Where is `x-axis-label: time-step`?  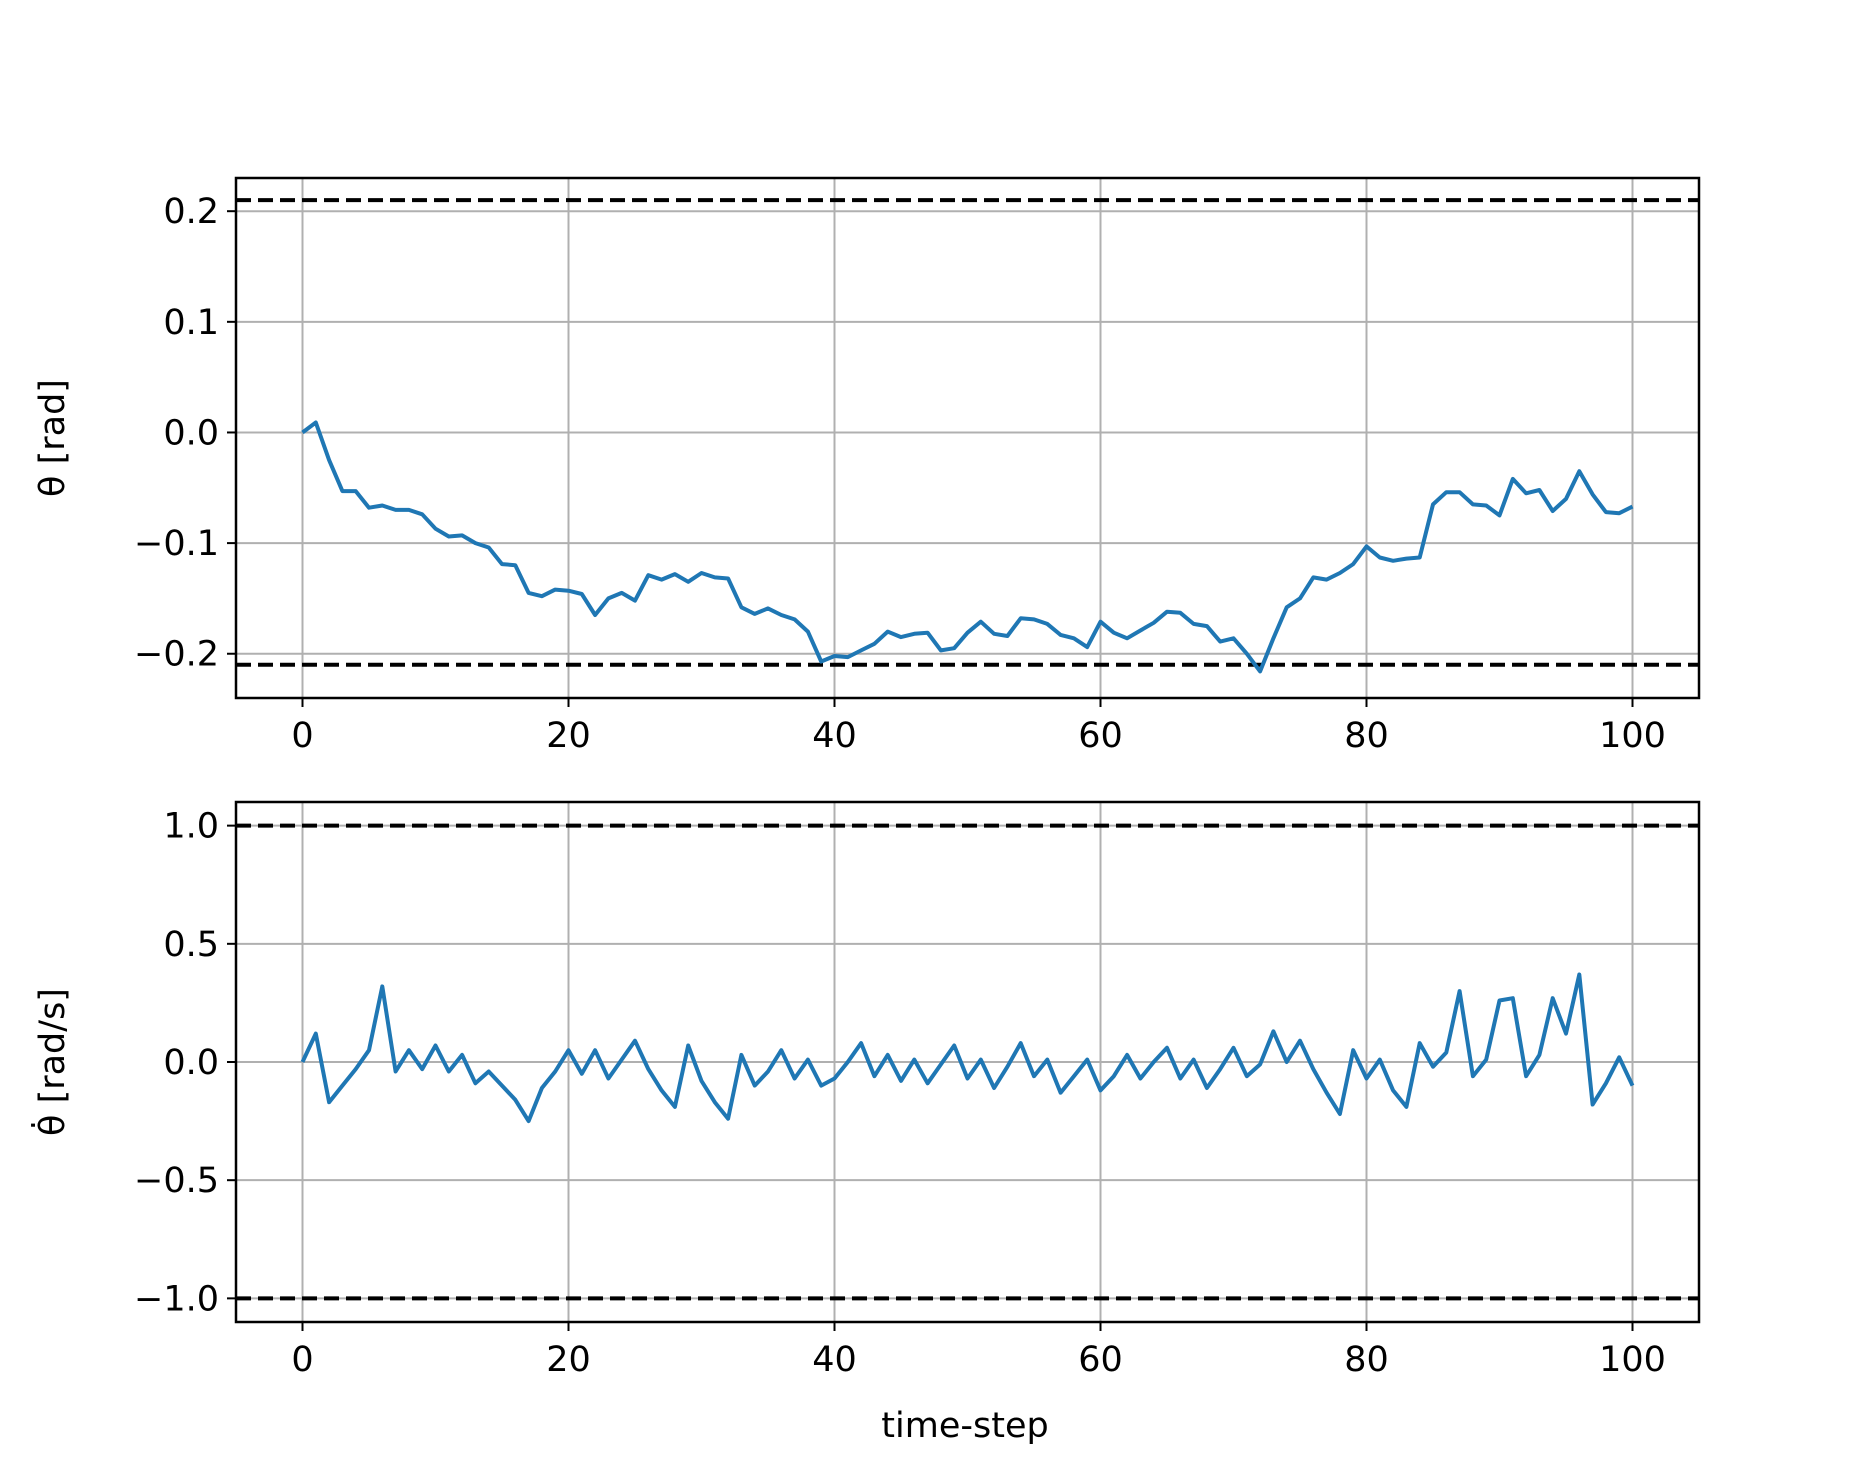 x-axis-label: time-step is located at coordinates (964, 1426).